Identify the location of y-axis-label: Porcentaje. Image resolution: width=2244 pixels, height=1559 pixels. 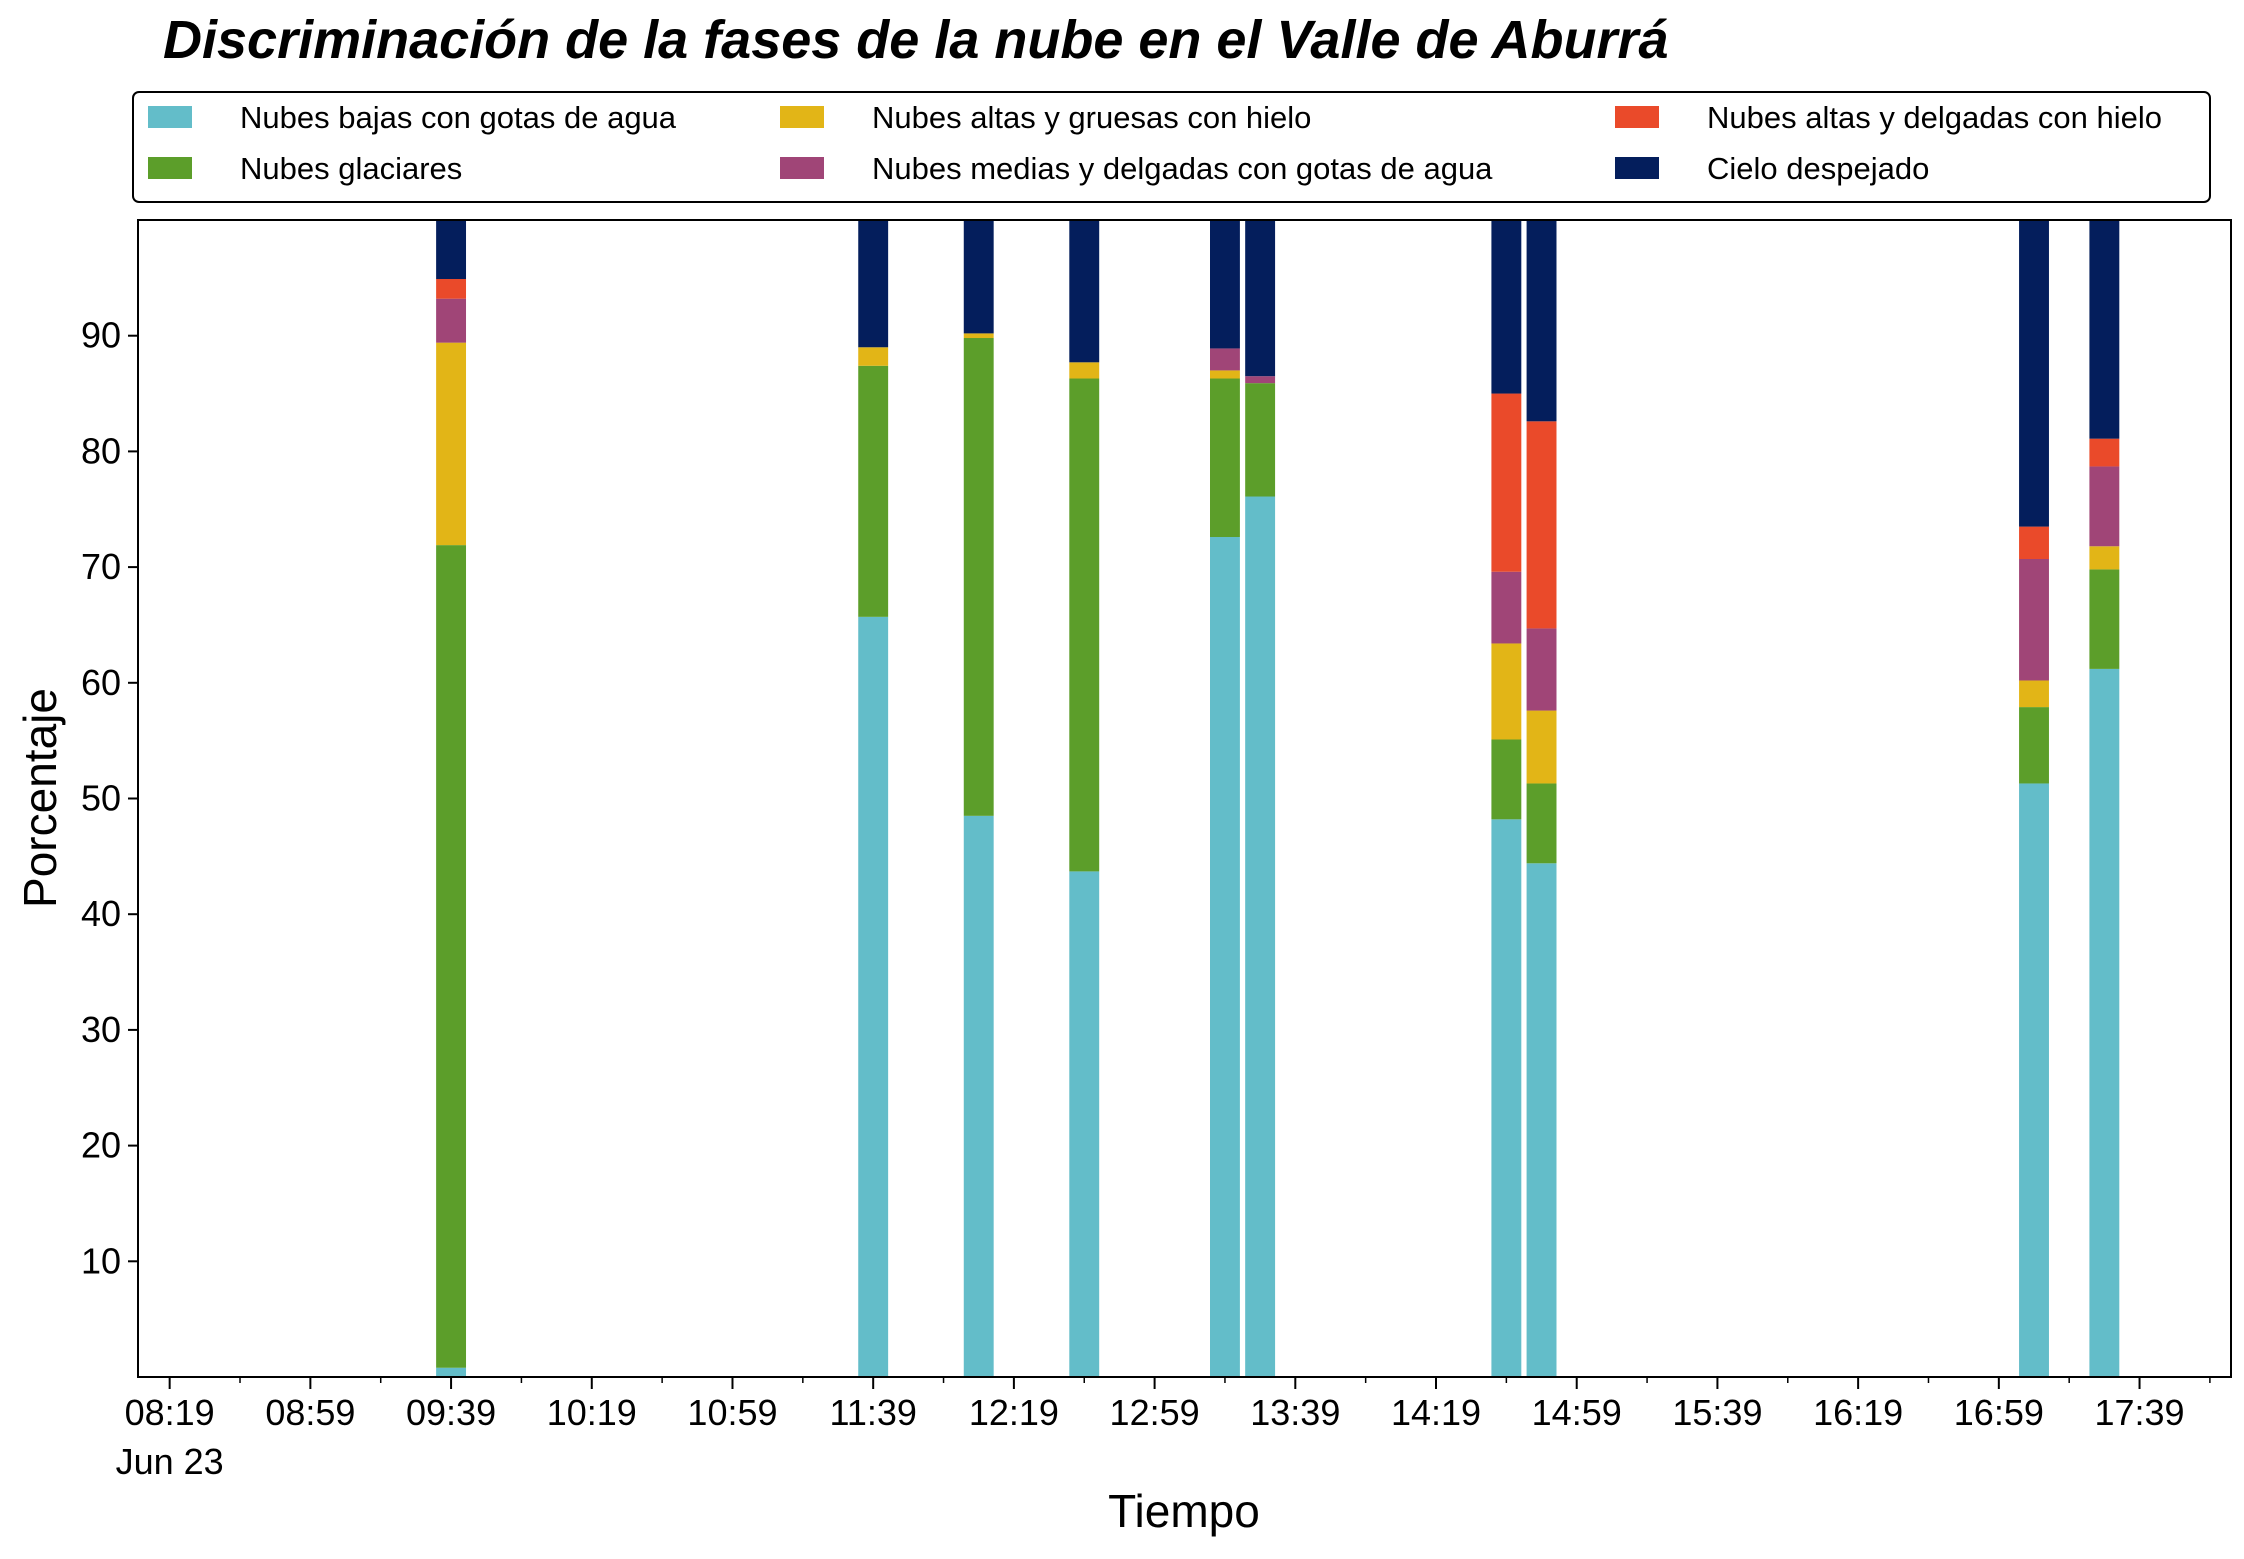
(40, 798).